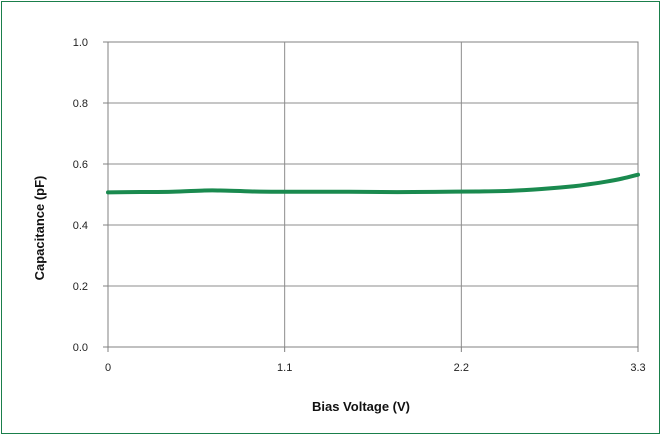 The height and width of the screenshot is (439, 663). What do you see at coordinates (361, 406) in the screenshot?
I see `x-axis-label: Bias Voltage (V)` at bounding box center [361, 406].